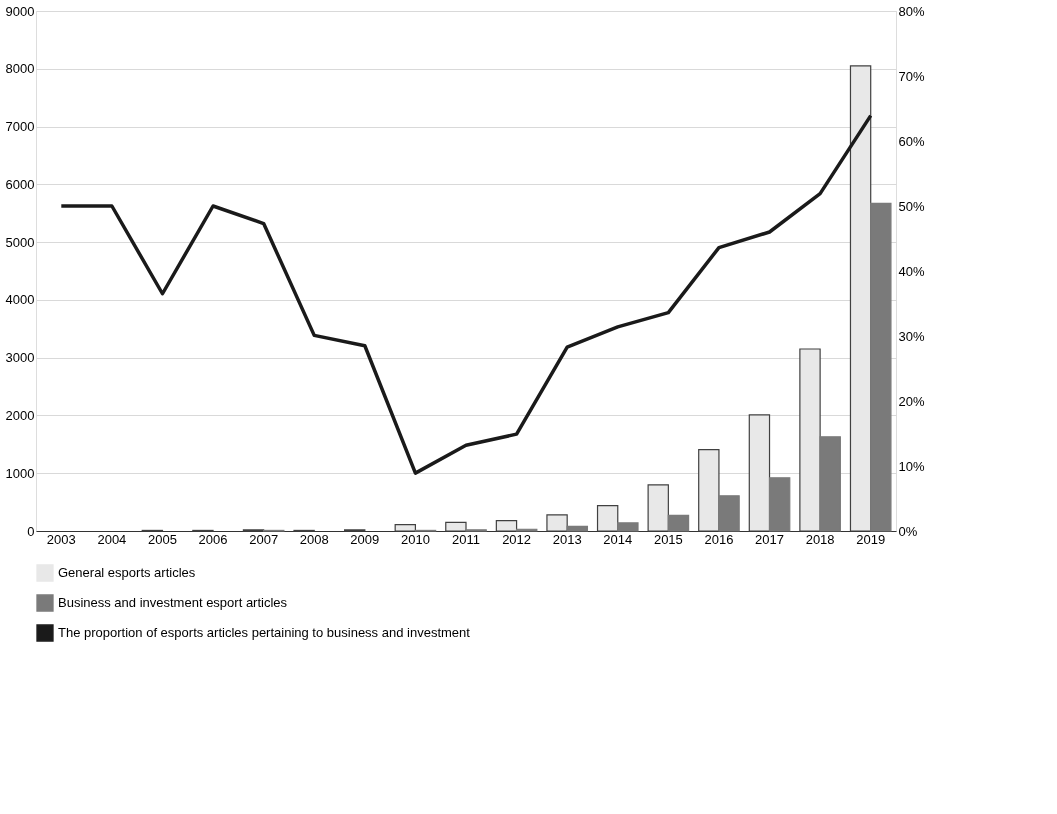 The width and height of the screenshot is (1057, 814). I want to click on y2-tick-label: 80%, so click(911, 11).